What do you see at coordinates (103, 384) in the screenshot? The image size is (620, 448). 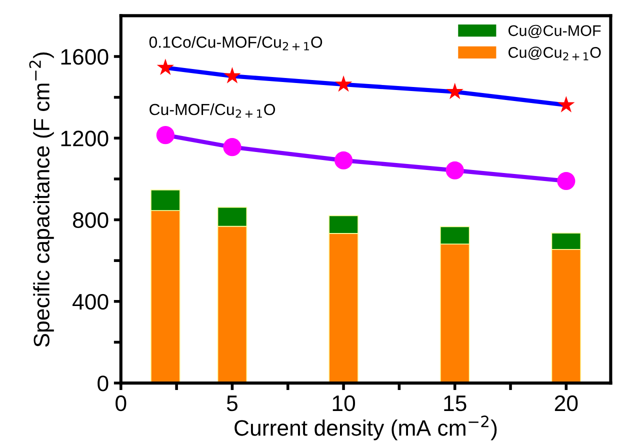 I see `y-tick-label: 0` at bounding box center [103, 384].